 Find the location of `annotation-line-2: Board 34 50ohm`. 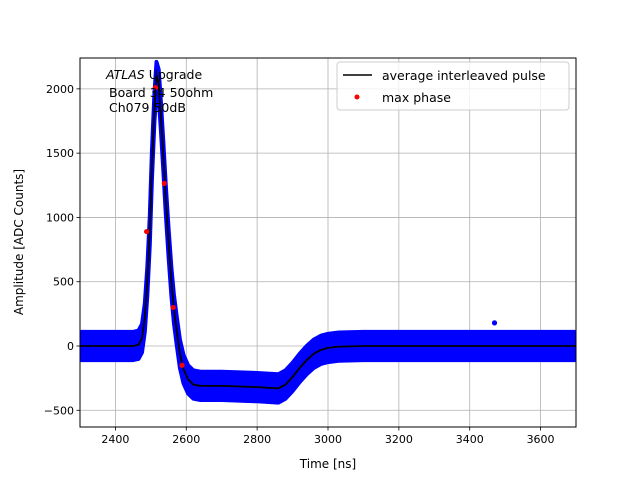

annotation-line-2: Board 34 50ohm is located at coordinates (161, 92).